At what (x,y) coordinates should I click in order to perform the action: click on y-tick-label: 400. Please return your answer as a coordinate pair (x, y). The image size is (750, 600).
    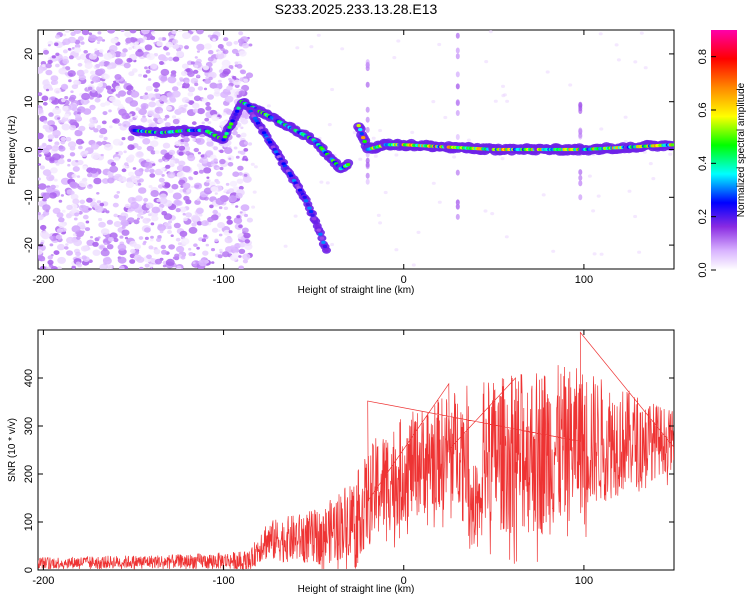
    Looking at the image, I should click on (29, 378).